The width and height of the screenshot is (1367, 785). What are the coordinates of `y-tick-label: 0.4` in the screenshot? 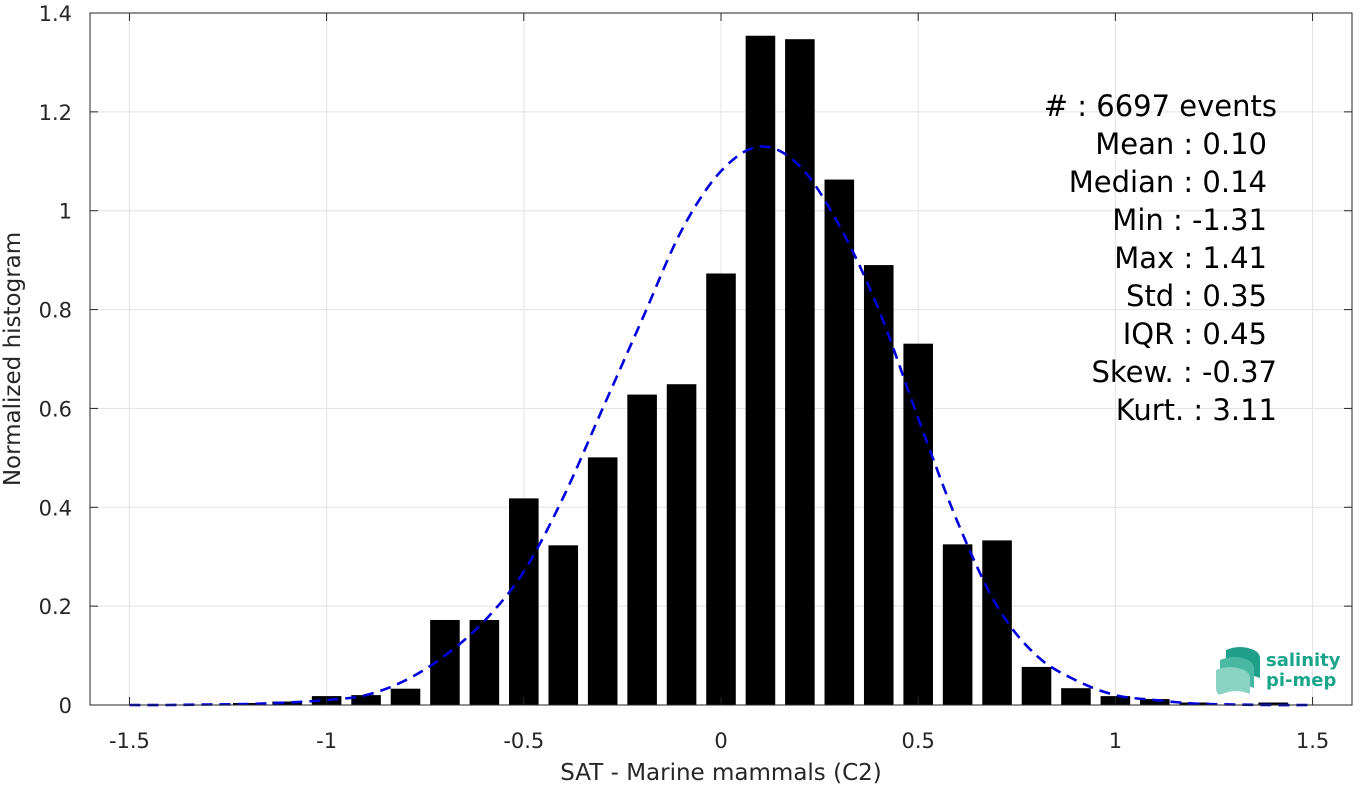 It's located at (55, 508).